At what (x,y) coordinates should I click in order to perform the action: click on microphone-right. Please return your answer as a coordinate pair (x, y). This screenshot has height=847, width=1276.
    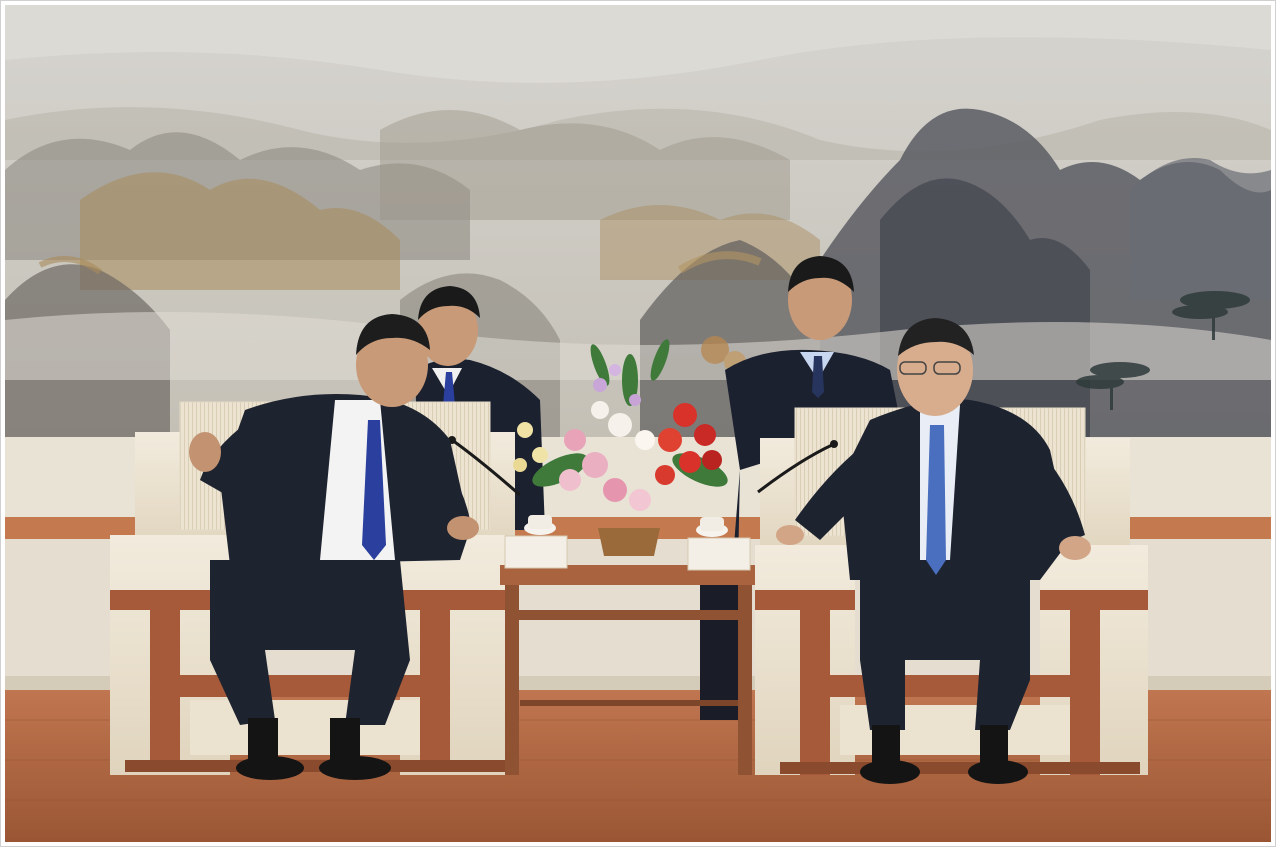
    Looking at the image, I should click on (795, 468).